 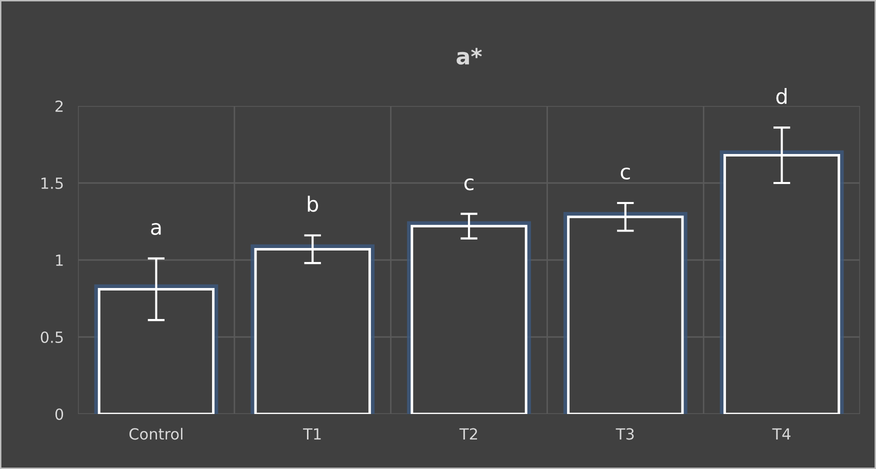 I want to click on chart-title: a*, so click(x=469, y=56).